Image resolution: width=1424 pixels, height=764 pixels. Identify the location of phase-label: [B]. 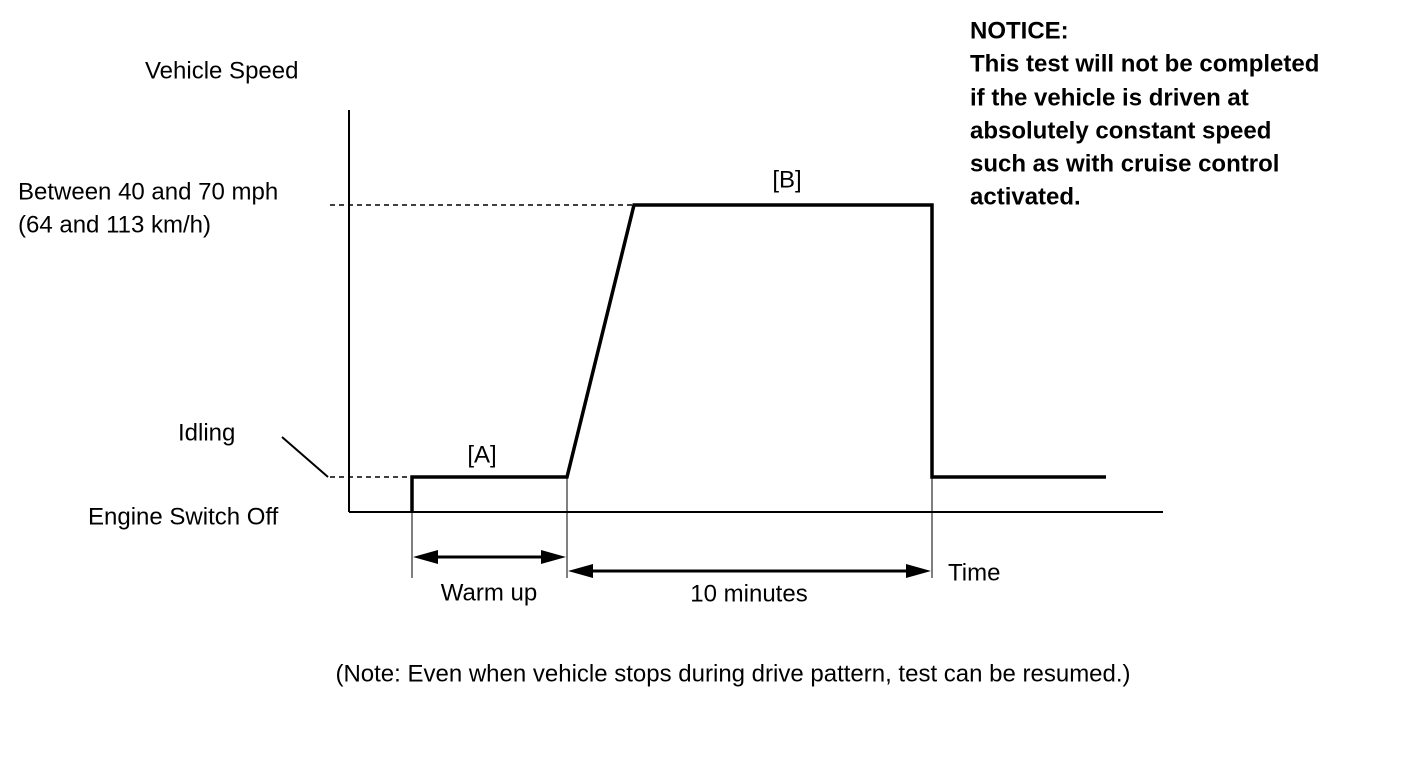
(786, 179).